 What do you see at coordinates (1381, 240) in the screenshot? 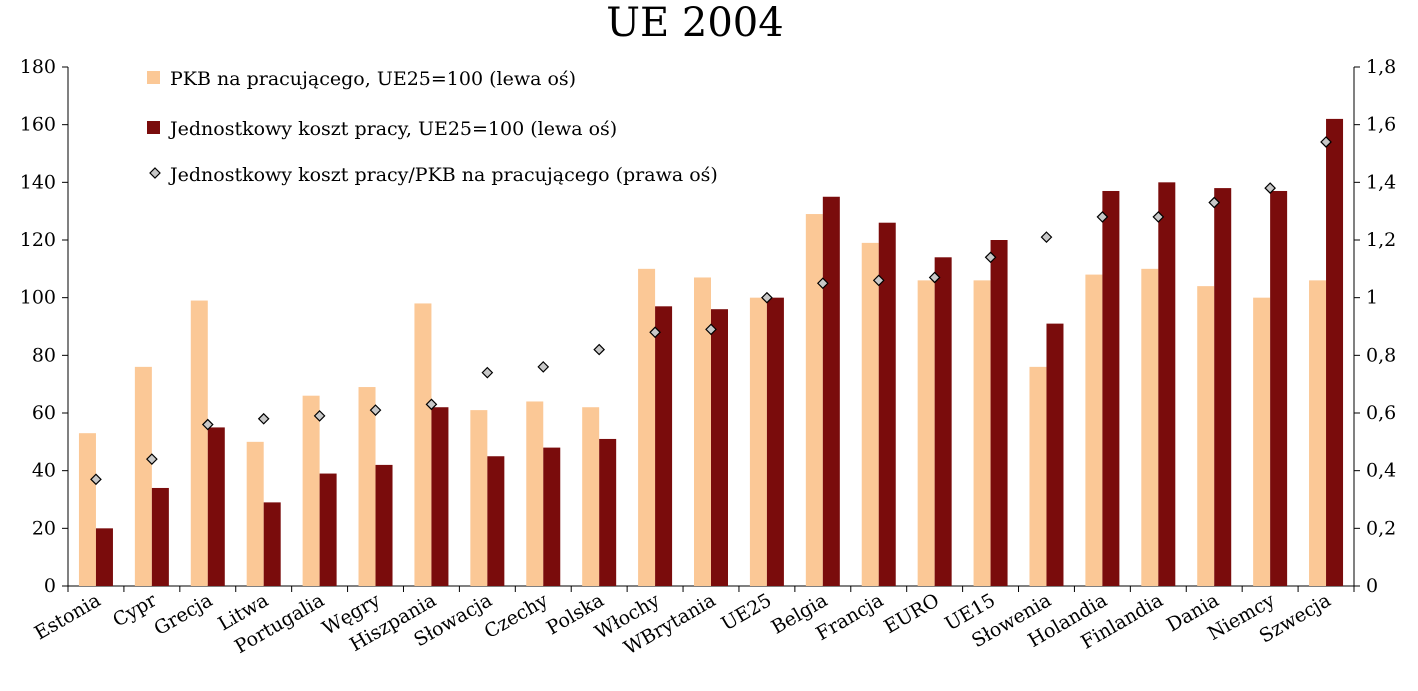
I see `right-tick-label: 1,2` at bounding box center [1381, 240].